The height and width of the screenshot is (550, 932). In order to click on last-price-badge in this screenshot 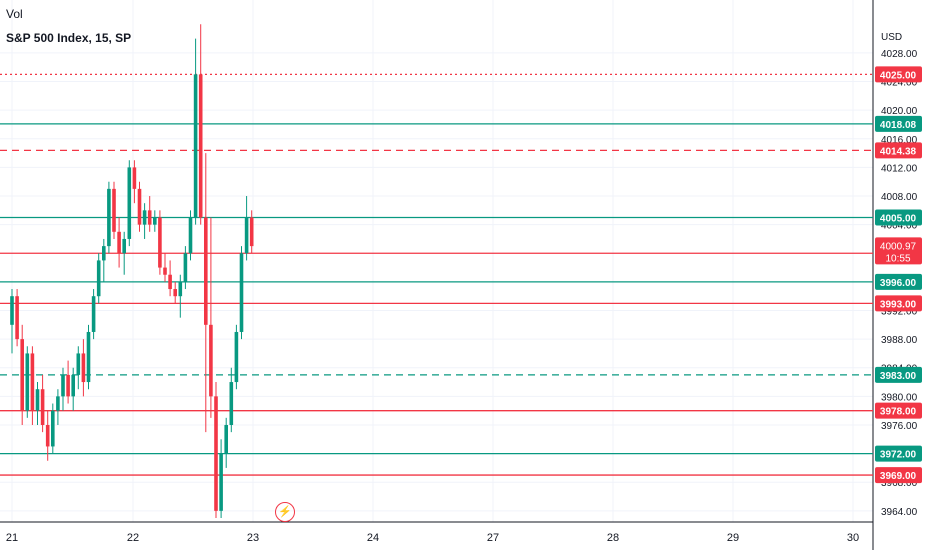, I will do `click(898, 251)`.